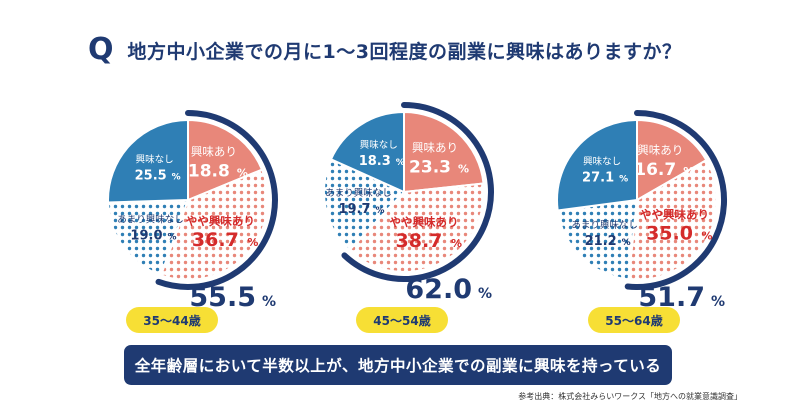  What do you see at coordinates (655, 170) in the screenshot?
I see `slice-value: 16.7` at bounding box center [655, 170].